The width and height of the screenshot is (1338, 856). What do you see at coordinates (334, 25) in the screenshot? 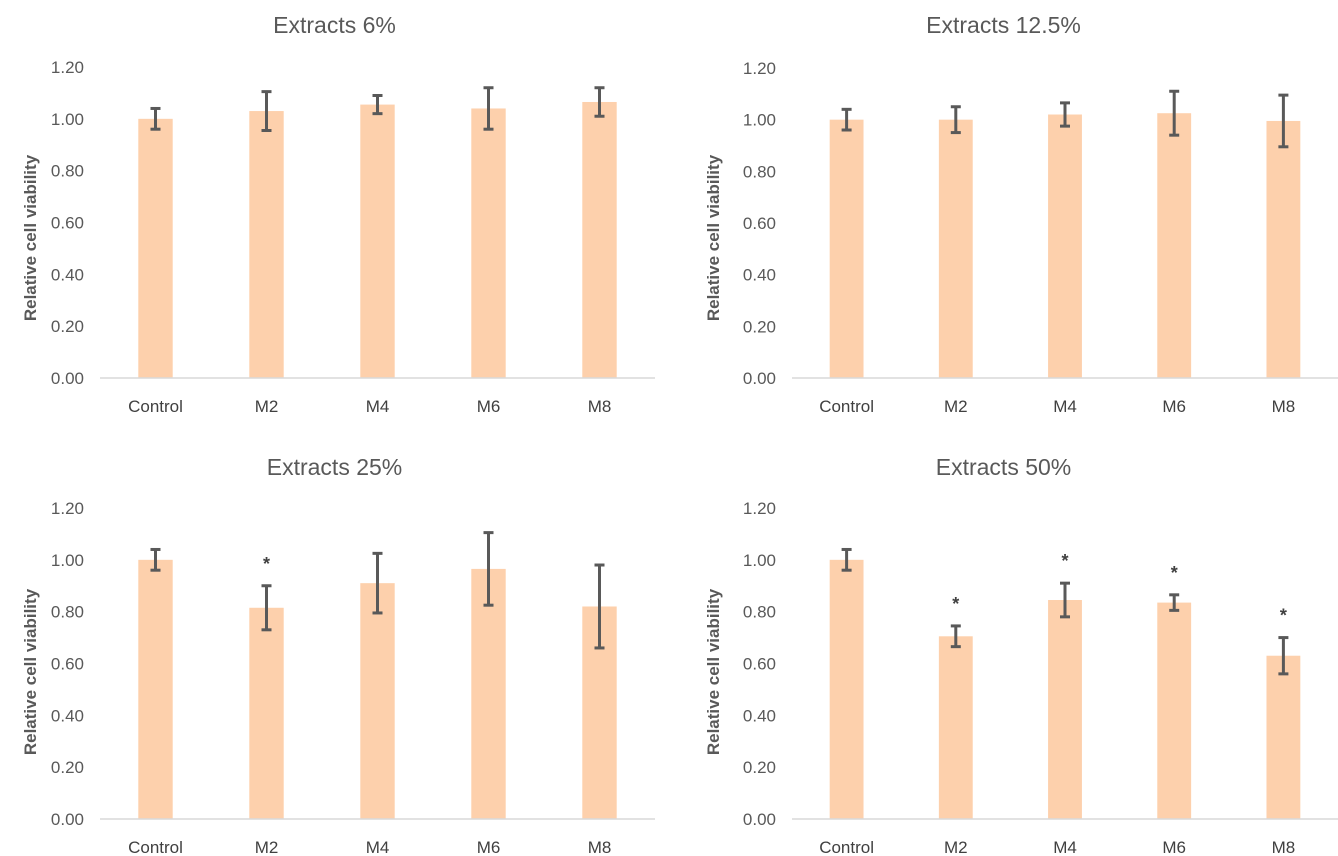
I see `chart-title: Extracts 6%` at bounding box center [334, 25].